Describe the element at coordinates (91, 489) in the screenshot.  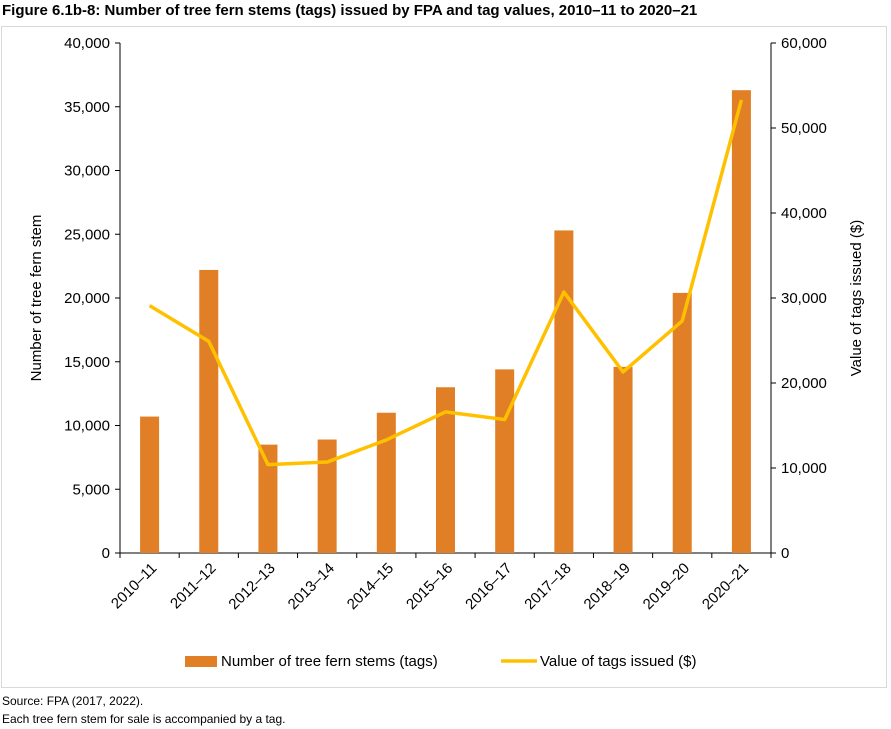
I see `left-tick-label: 5,000` at that location.